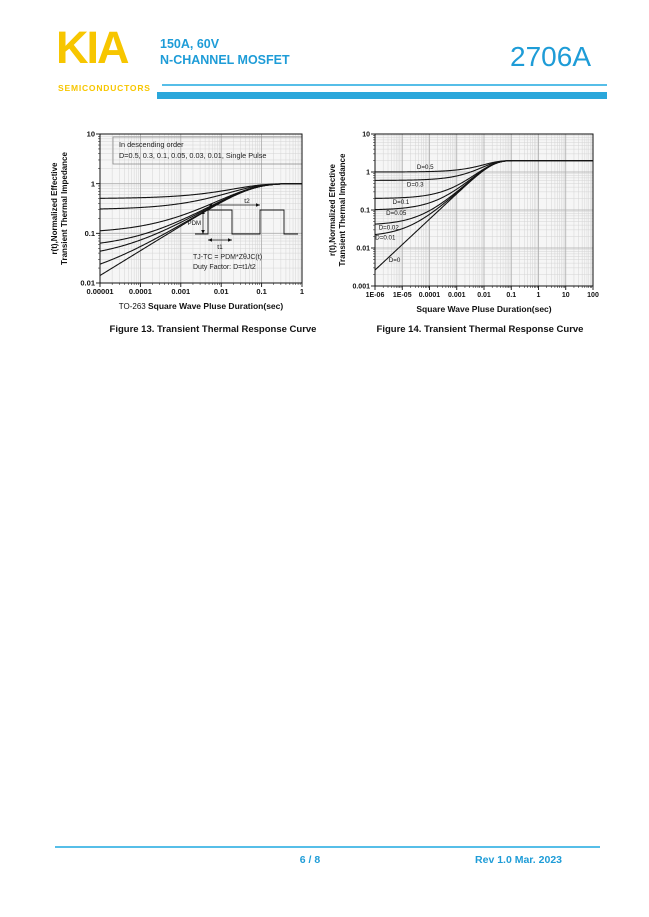 The height and width of the screenshot is (917, 649). I want to click on svg-text: 1E-05, so click(402, 295).